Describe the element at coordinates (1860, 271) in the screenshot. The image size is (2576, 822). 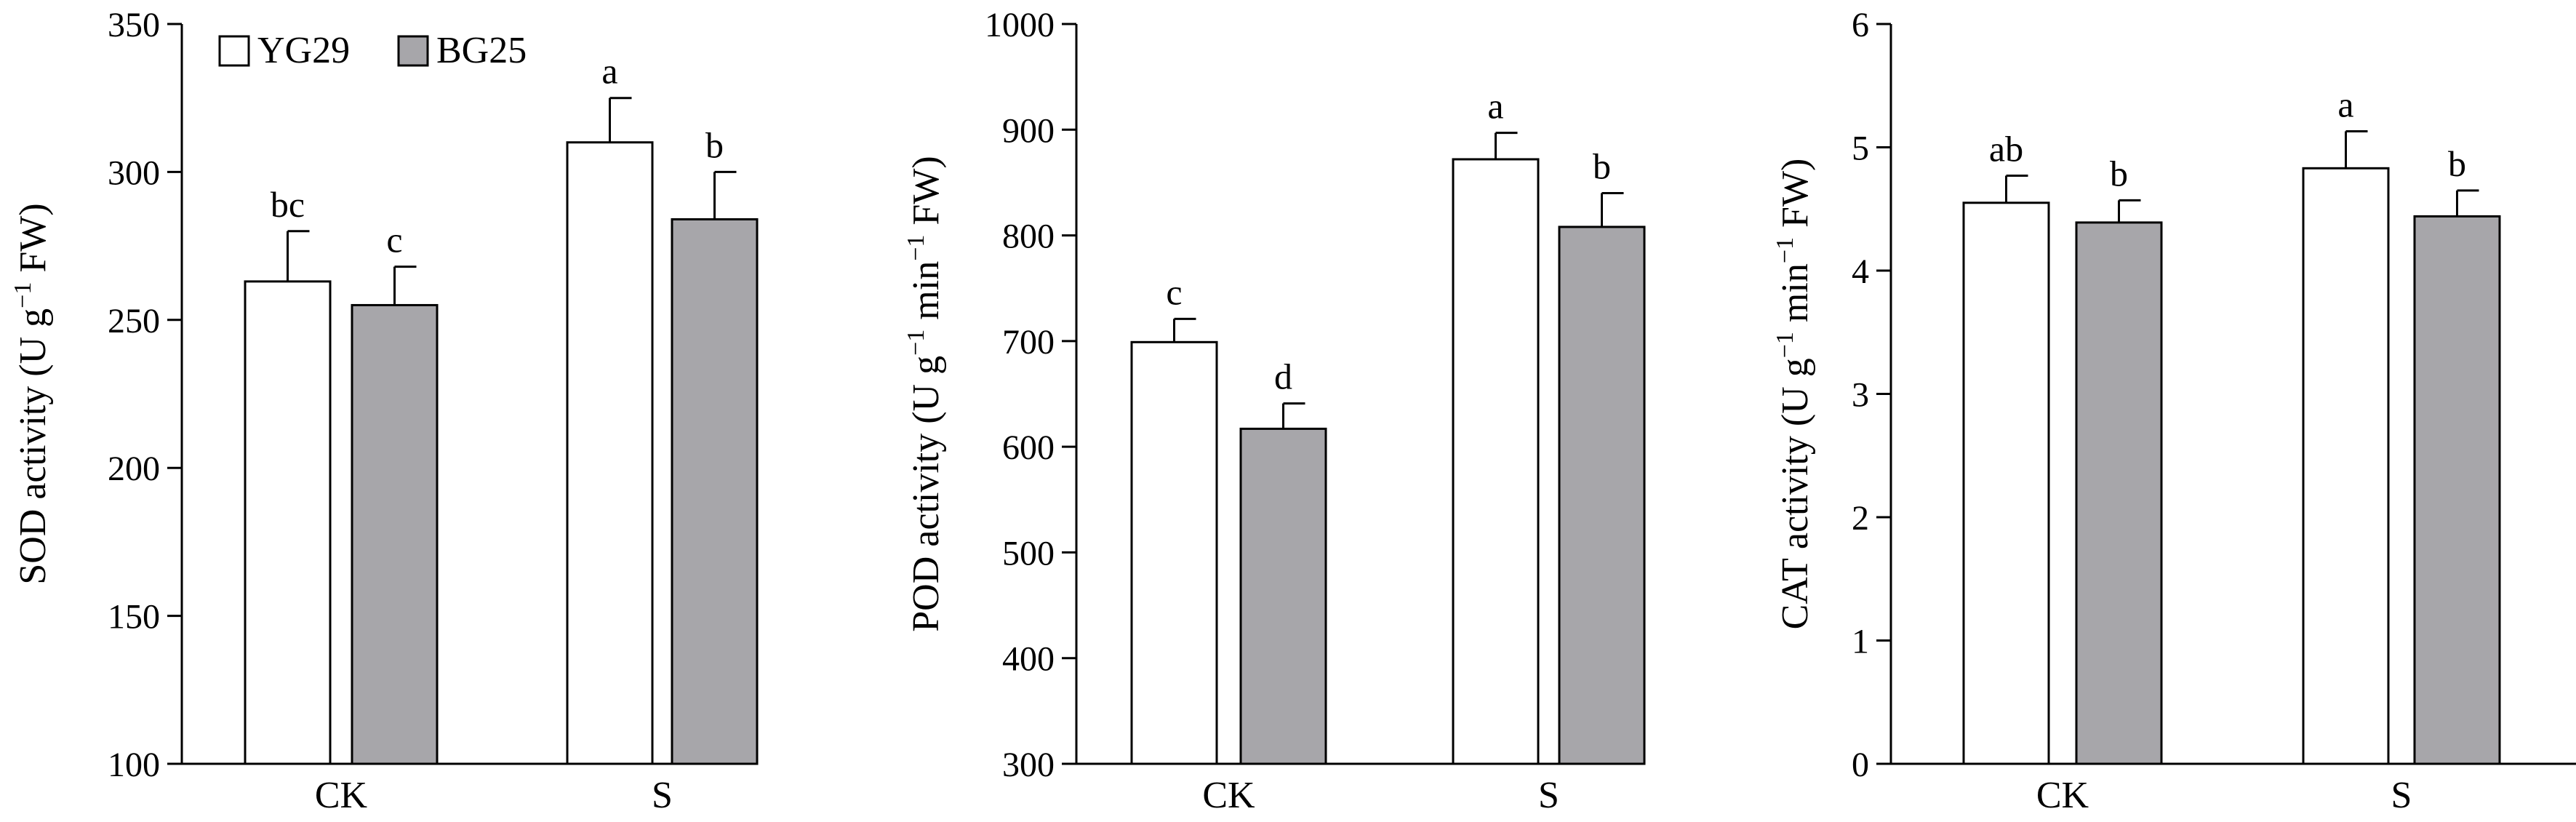
I see `y-tick-label: 4` at that location.